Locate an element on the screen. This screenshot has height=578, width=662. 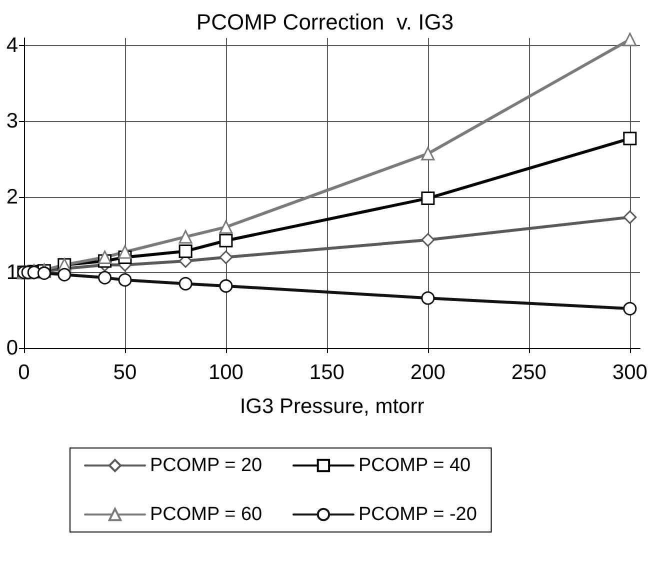
x-tick-label: 300 is located at coordinates (630, 372).